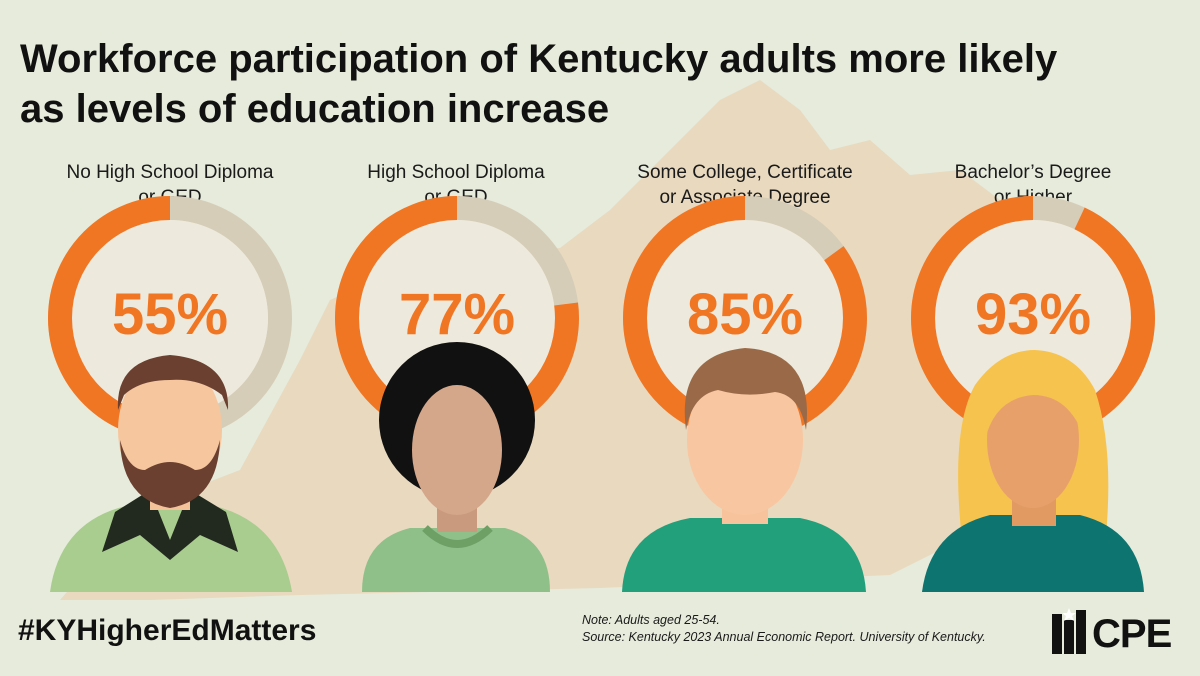 The width and height of the screenshot is (1200, 676). I want to click on bearded-man-illustration, so click(171, 473).